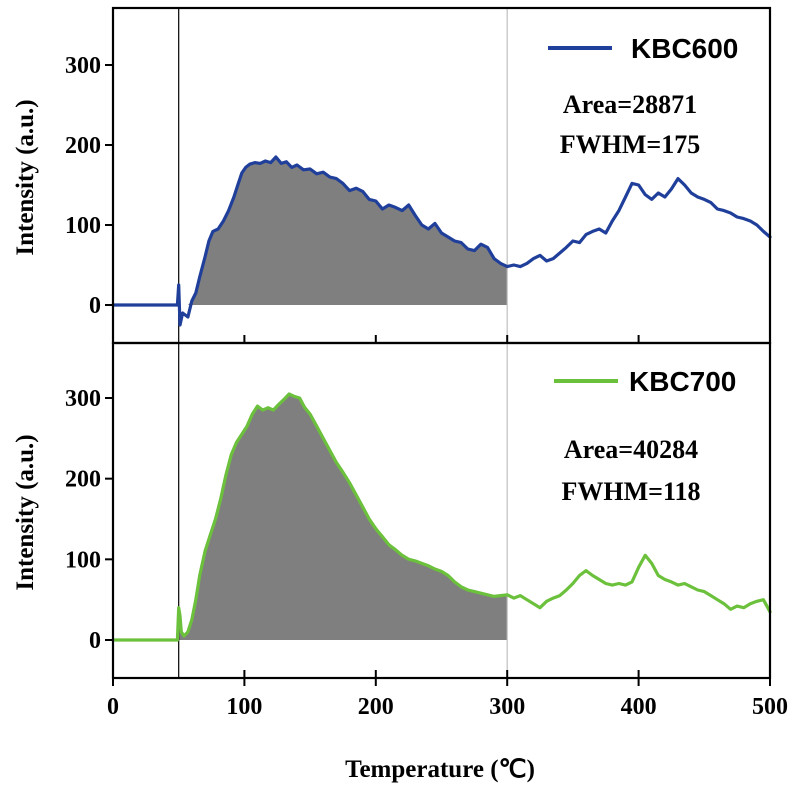  Describe the element at coordinates (770, 707) in the screenshot. I see `x-tick-label: 500` at that location.